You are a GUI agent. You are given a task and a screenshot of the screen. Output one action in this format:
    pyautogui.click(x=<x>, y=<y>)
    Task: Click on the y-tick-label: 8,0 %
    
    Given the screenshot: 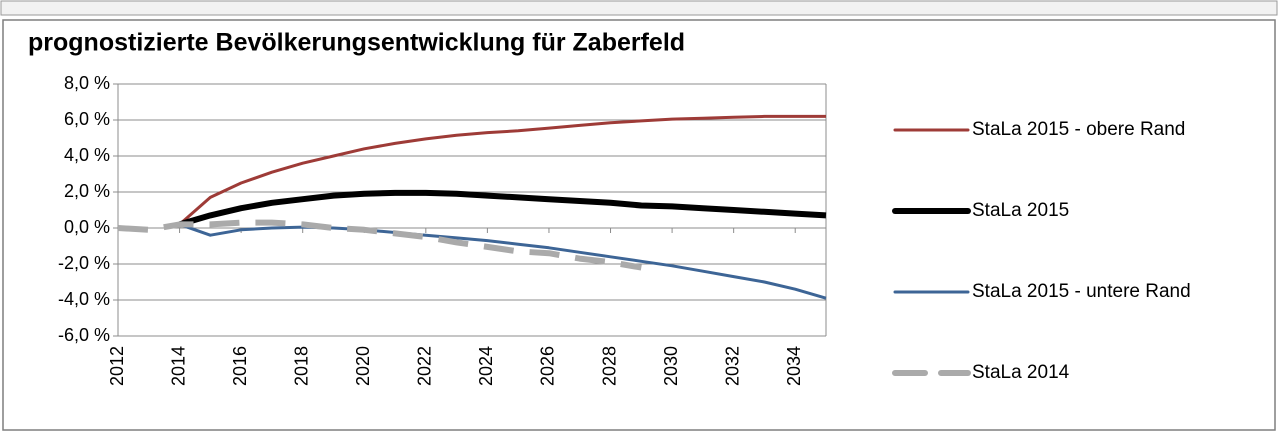 What is the action you would take?
    pyautogui.click(x=87, y=83)
    